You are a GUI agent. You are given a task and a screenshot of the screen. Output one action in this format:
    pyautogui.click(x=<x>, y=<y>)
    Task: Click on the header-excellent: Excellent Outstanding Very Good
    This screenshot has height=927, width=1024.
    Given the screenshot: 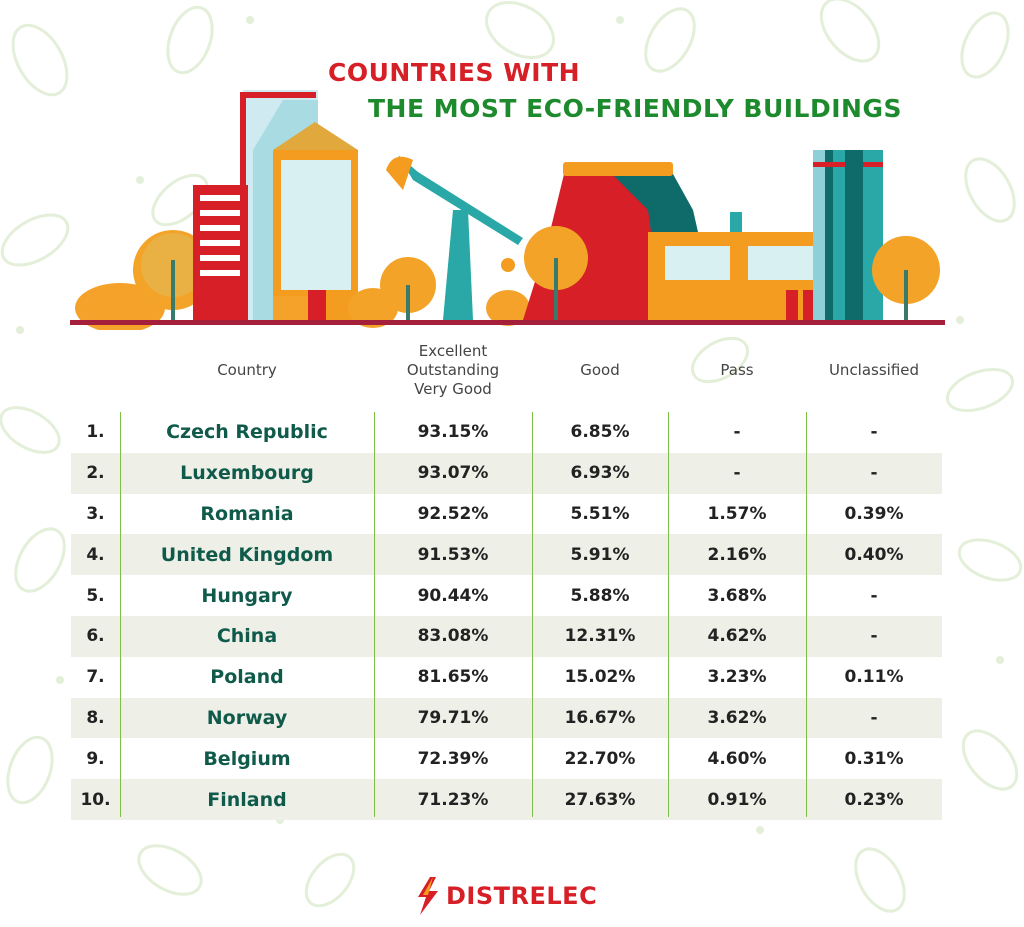 What is the action you would take?
    pyautogui.click(x=453, y=370)
    